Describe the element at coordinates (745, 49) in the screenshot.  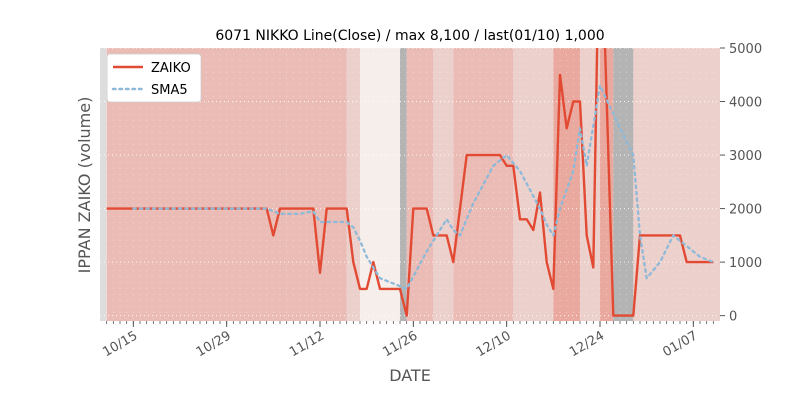
I see `y-tick-label: 5000` at that location.